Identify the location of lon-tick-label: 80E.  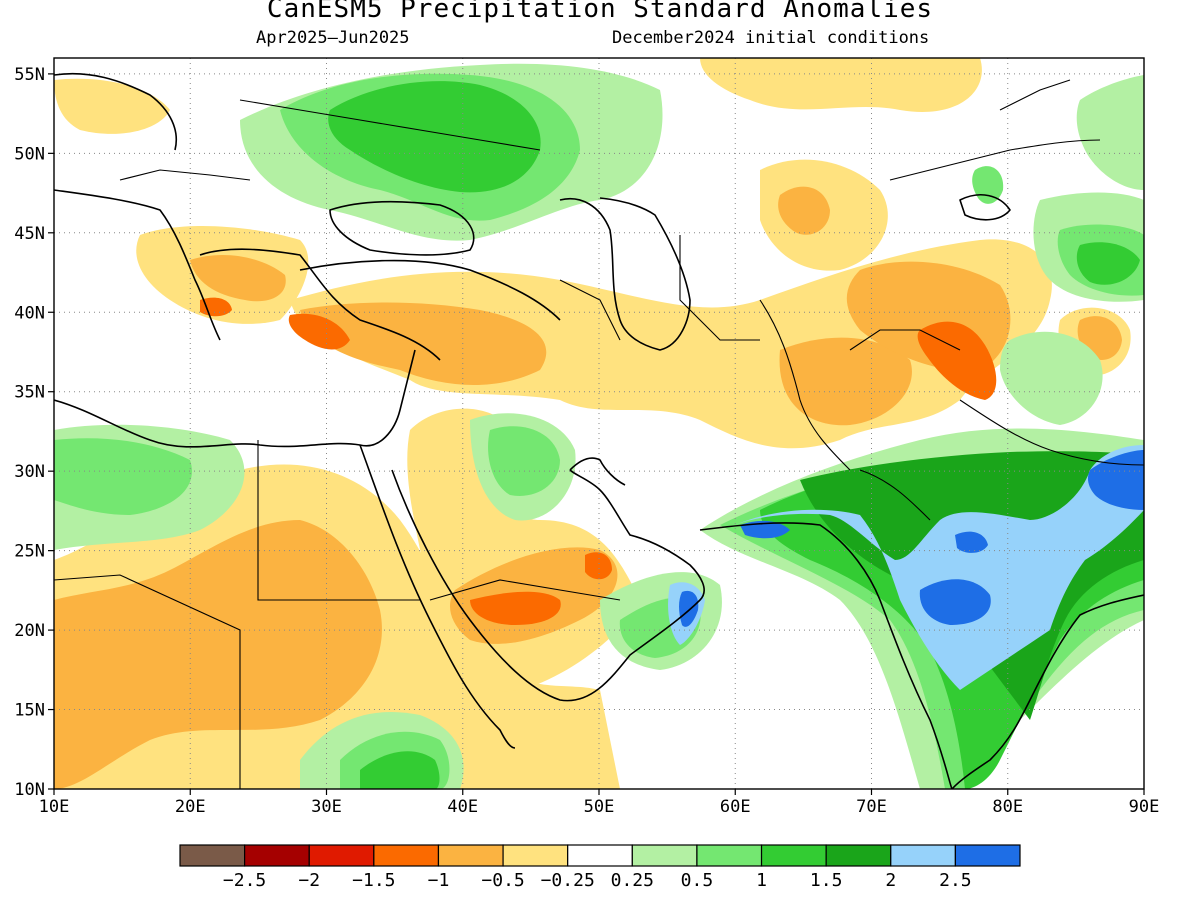
(1007, 807).